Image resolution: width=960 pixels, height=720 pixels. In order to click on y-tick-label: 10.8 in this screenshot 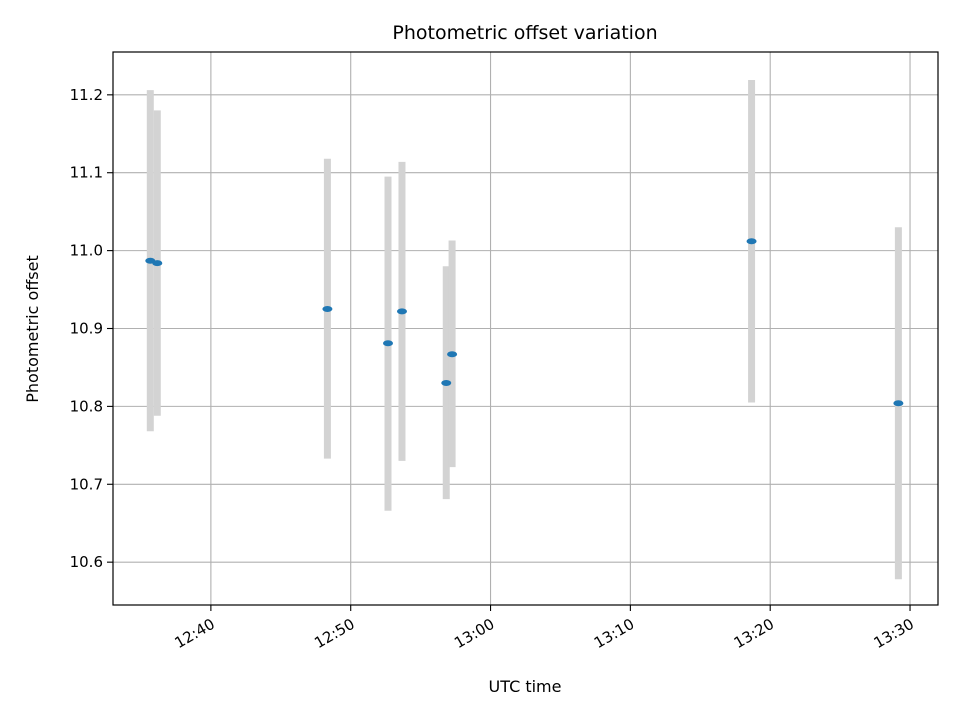, I will do `click(86, 406)`.